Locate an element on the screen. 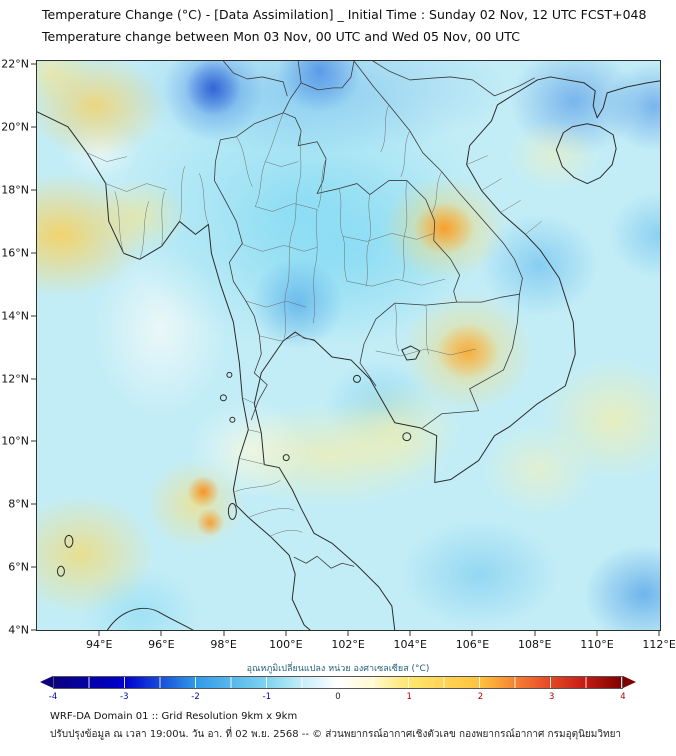  y-tick-label: 8°N is located at coordinates (18, 504).